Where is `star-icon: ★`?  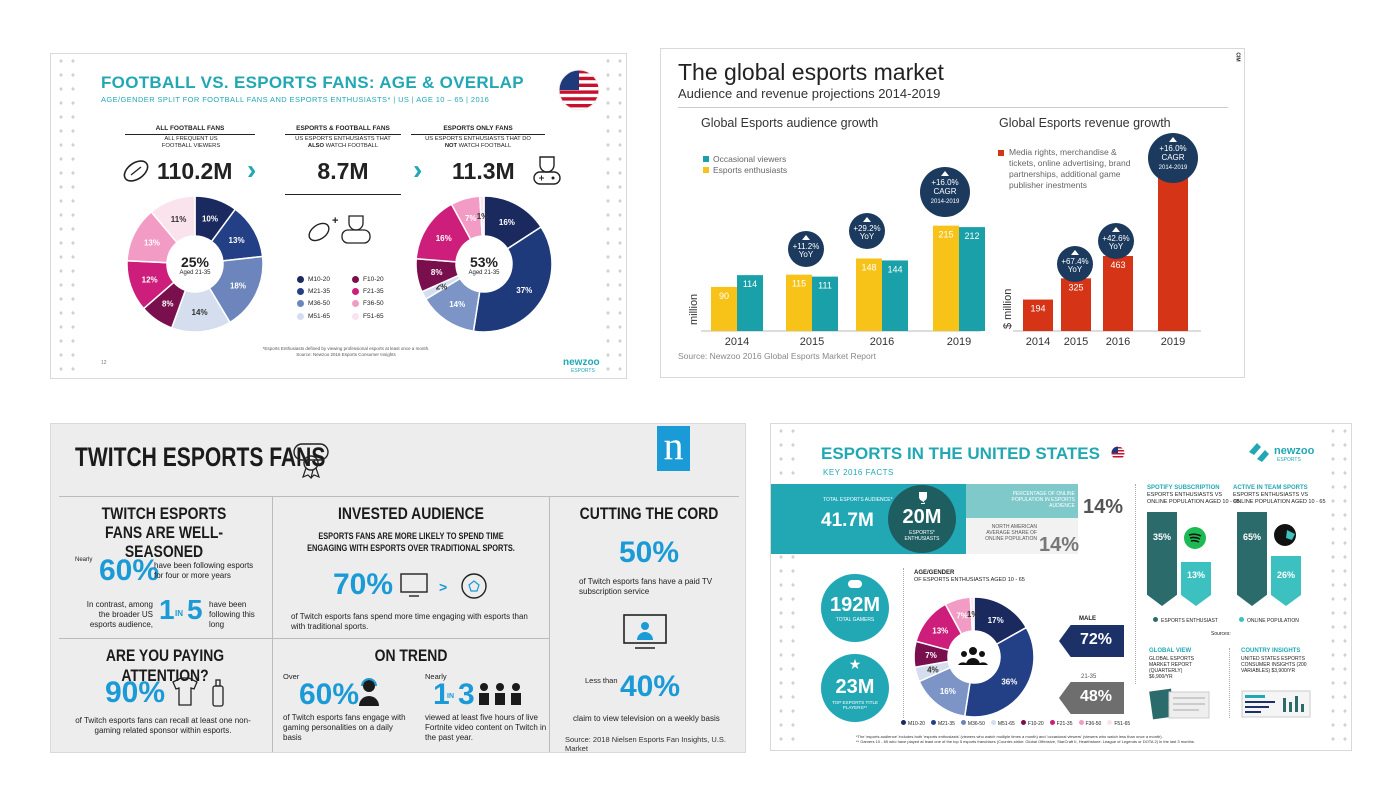
star-icon: ★ is located at coordinates (855, 664).